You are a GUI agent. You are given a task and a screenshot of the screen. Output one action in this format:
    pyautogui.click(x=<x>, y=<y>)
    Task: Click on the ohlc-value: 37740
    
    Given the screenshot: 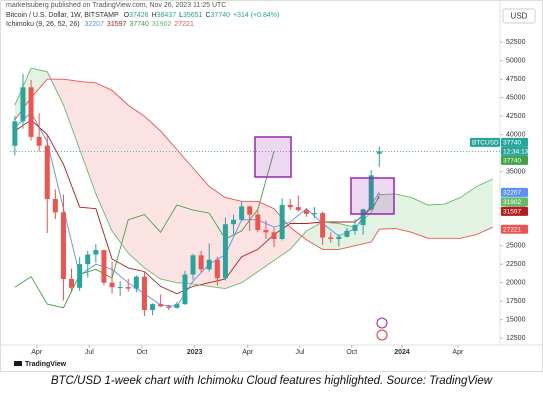 What is the action you would take?
    pyautogui.click(x=220, y=15)
    